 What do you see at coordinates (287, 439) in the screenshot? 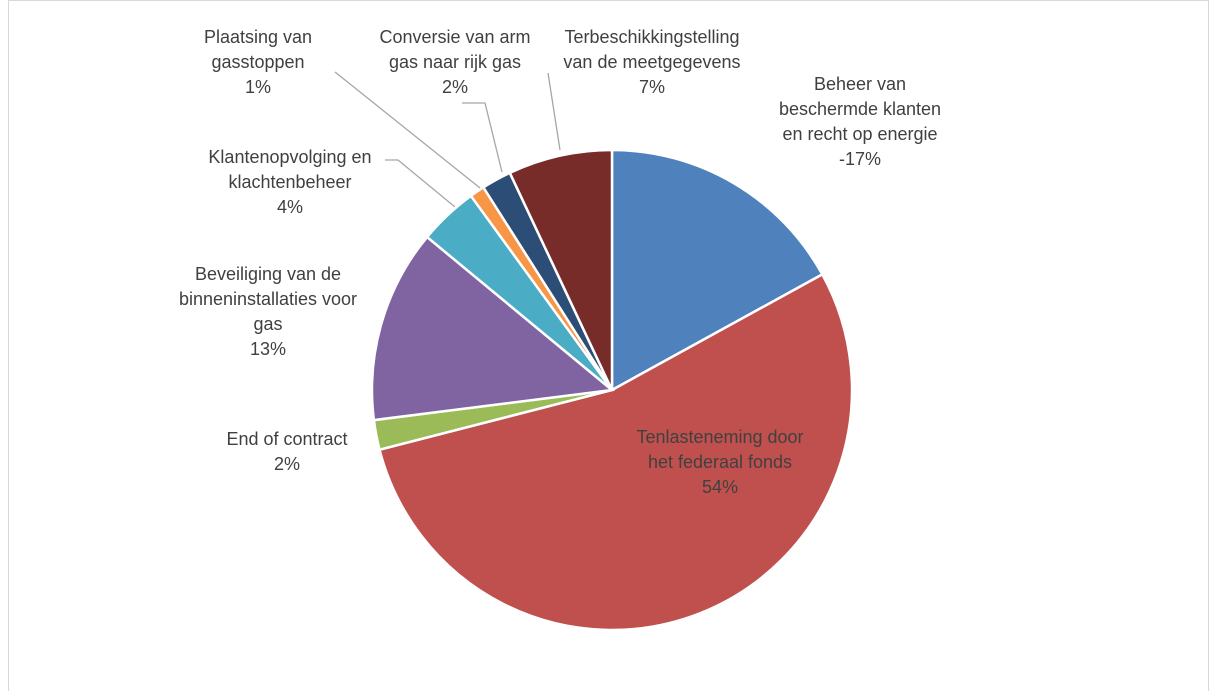
I see `category-label: End of contract` at bounding box center [287, 439].